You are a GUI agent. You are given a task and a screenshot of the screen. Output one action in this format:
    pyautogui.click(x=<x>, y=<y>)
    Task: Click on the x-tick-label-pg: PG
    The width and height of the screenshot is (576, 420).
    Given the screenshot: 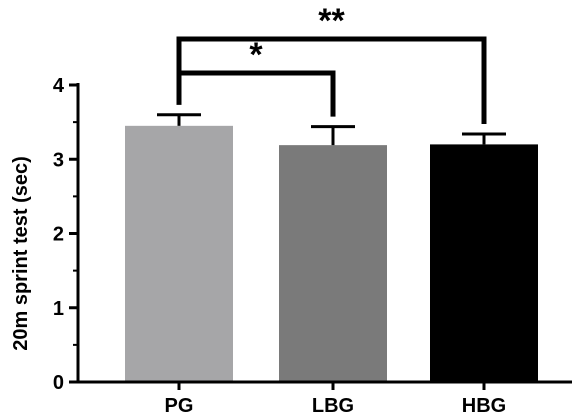 What is the action you would take?
    pyautogui.click(x=179, y=406)
    